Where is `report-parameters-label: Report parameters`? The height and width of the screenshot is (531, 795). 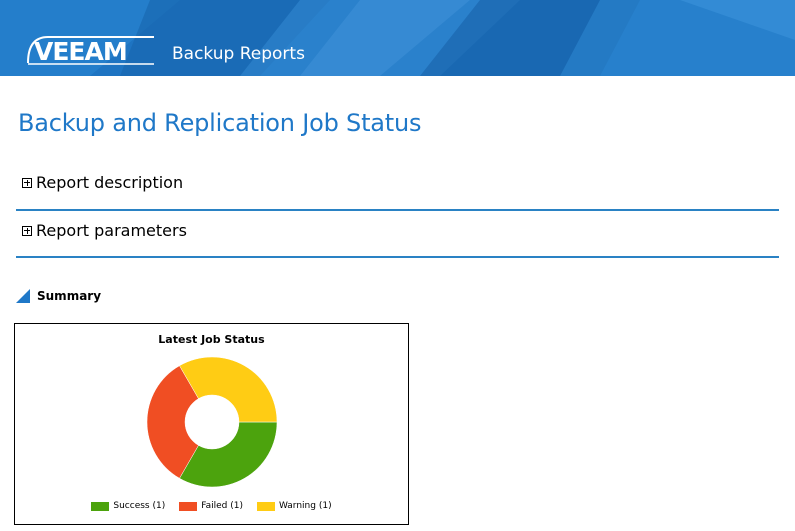 report-parameters-label: Report parameters is located at coordinates (111, 230).